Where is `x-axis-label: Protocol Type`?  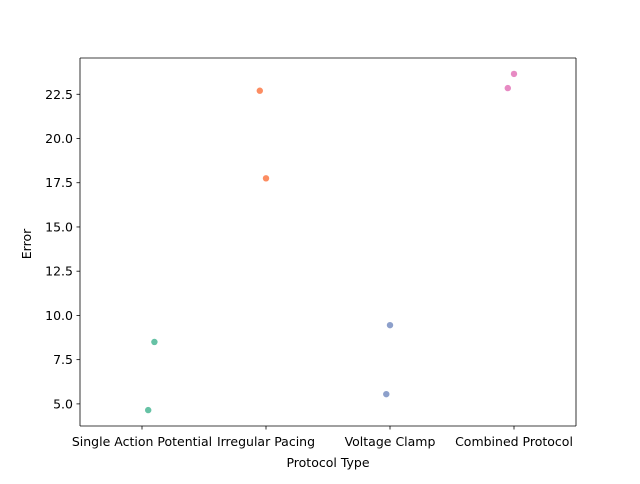 x-axis-label: Protocol Type is located at coordinates (327, 462).